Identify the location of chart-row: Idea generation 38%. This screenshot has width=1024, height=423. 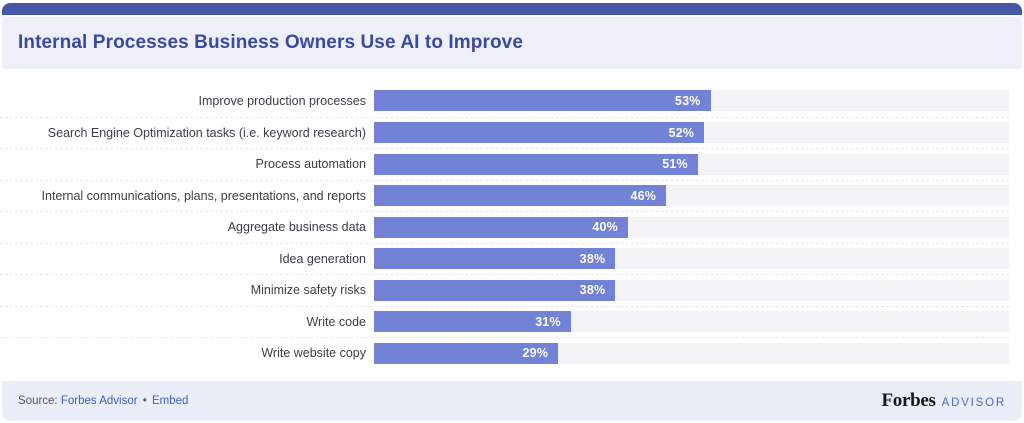
(504, 258).